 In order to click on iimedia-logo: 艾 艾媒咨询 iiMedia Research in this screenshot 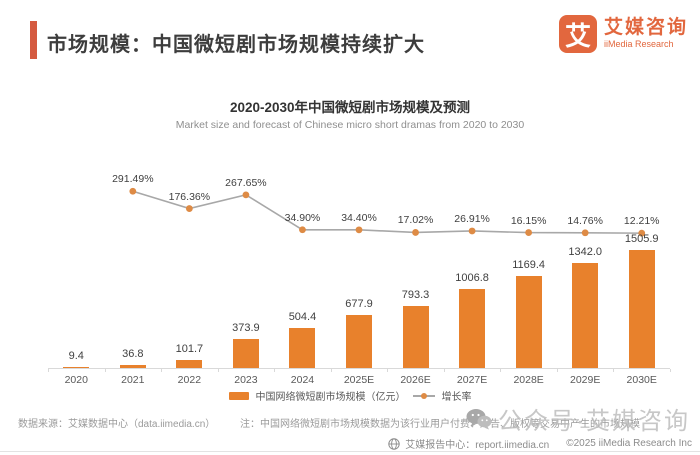, I will do `click(623, 34)`.